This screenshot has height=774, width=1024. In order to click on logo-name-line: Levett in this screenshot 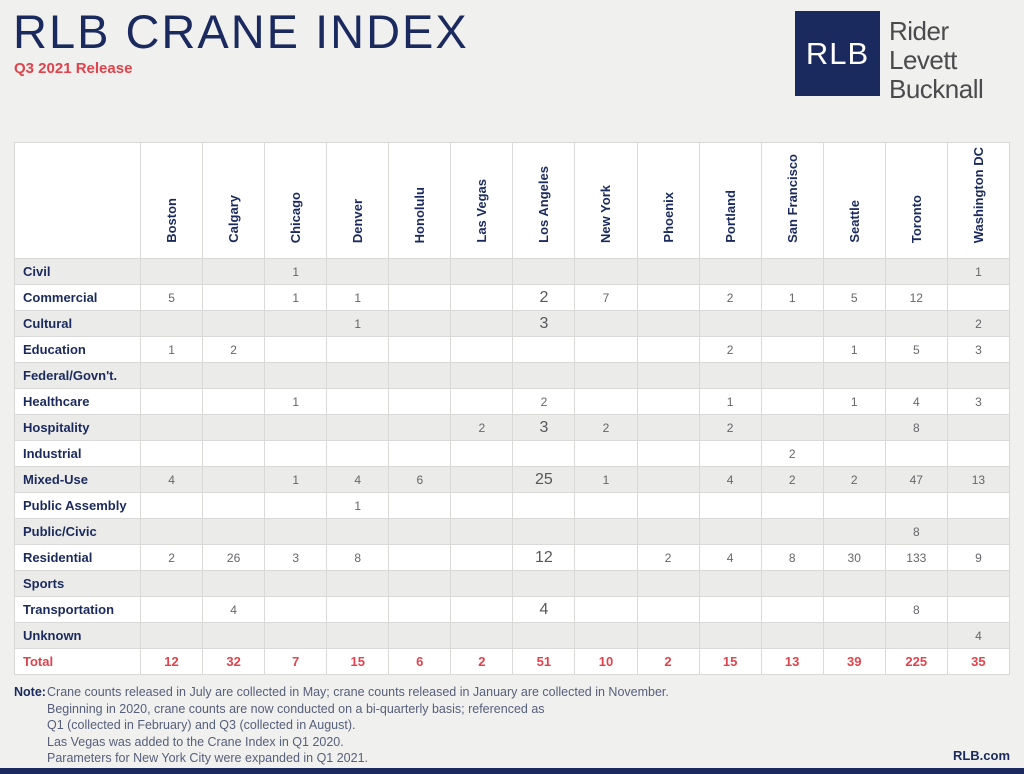, I will do `click(923, 60)`.